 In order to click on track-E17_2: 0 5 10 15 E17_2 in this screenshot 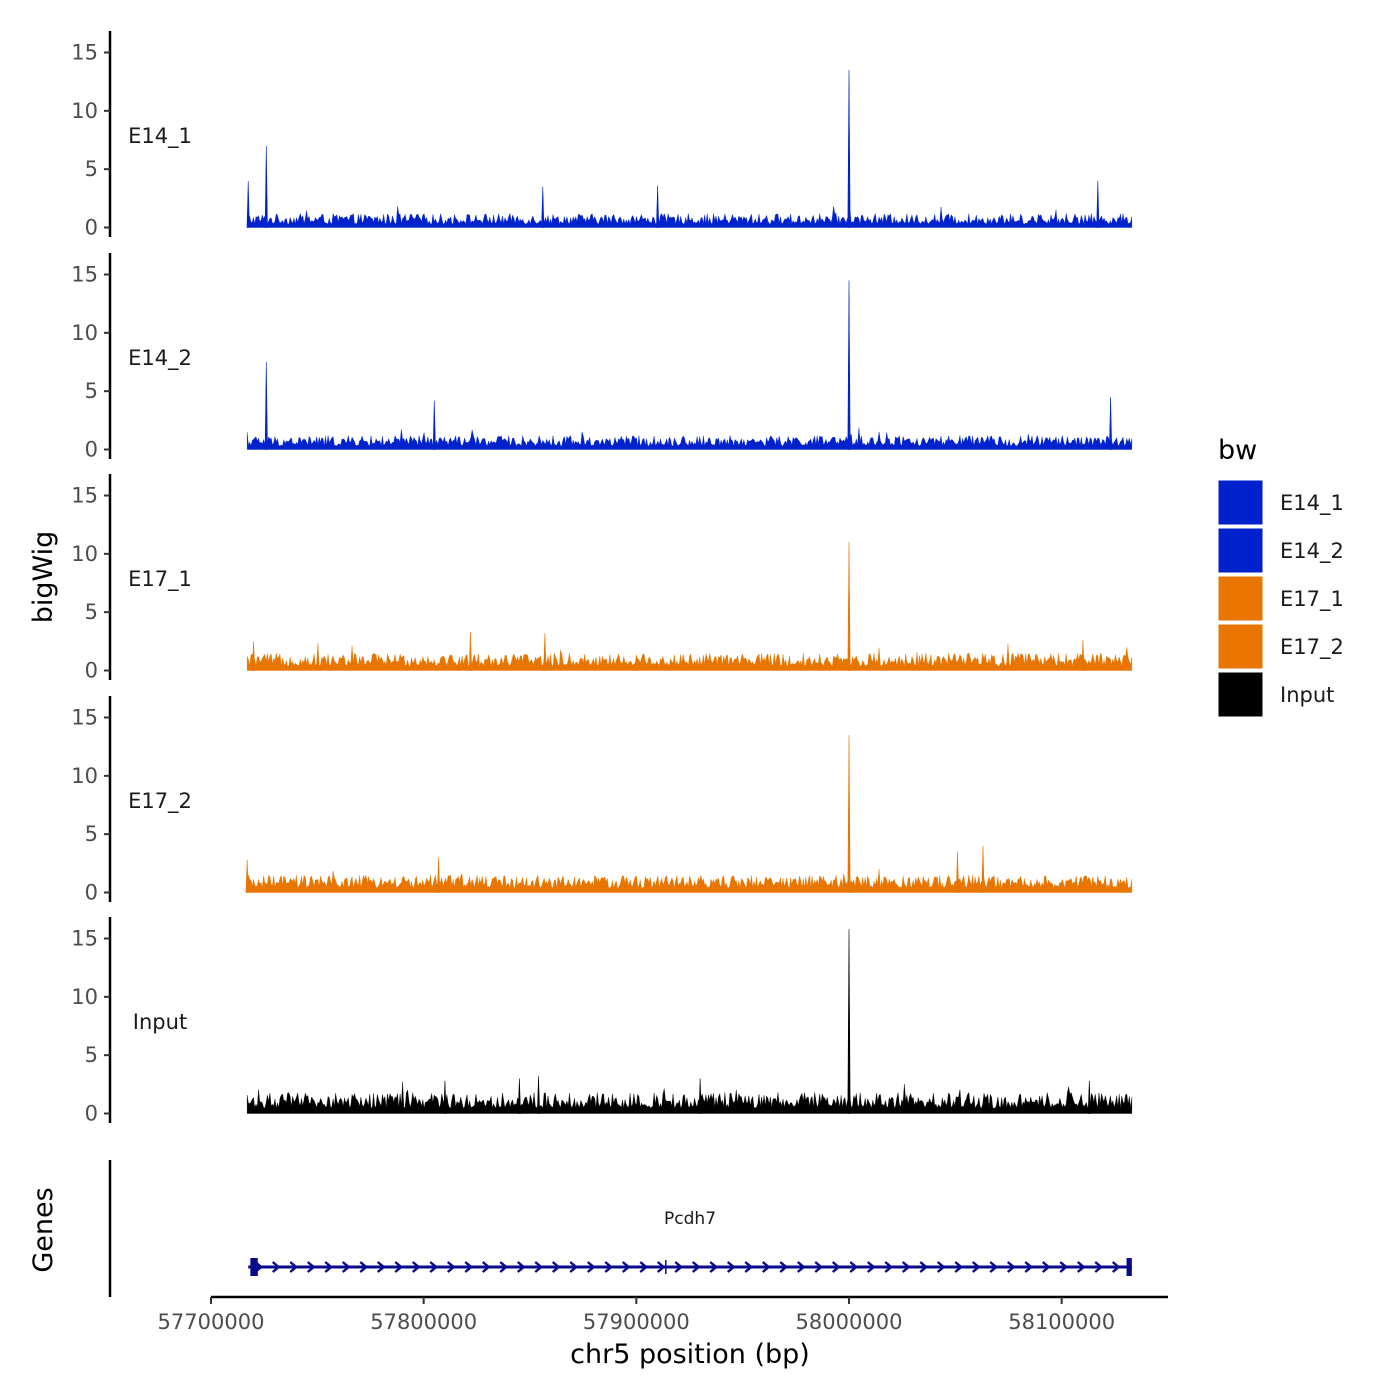, I will do `click(602, 800)`.